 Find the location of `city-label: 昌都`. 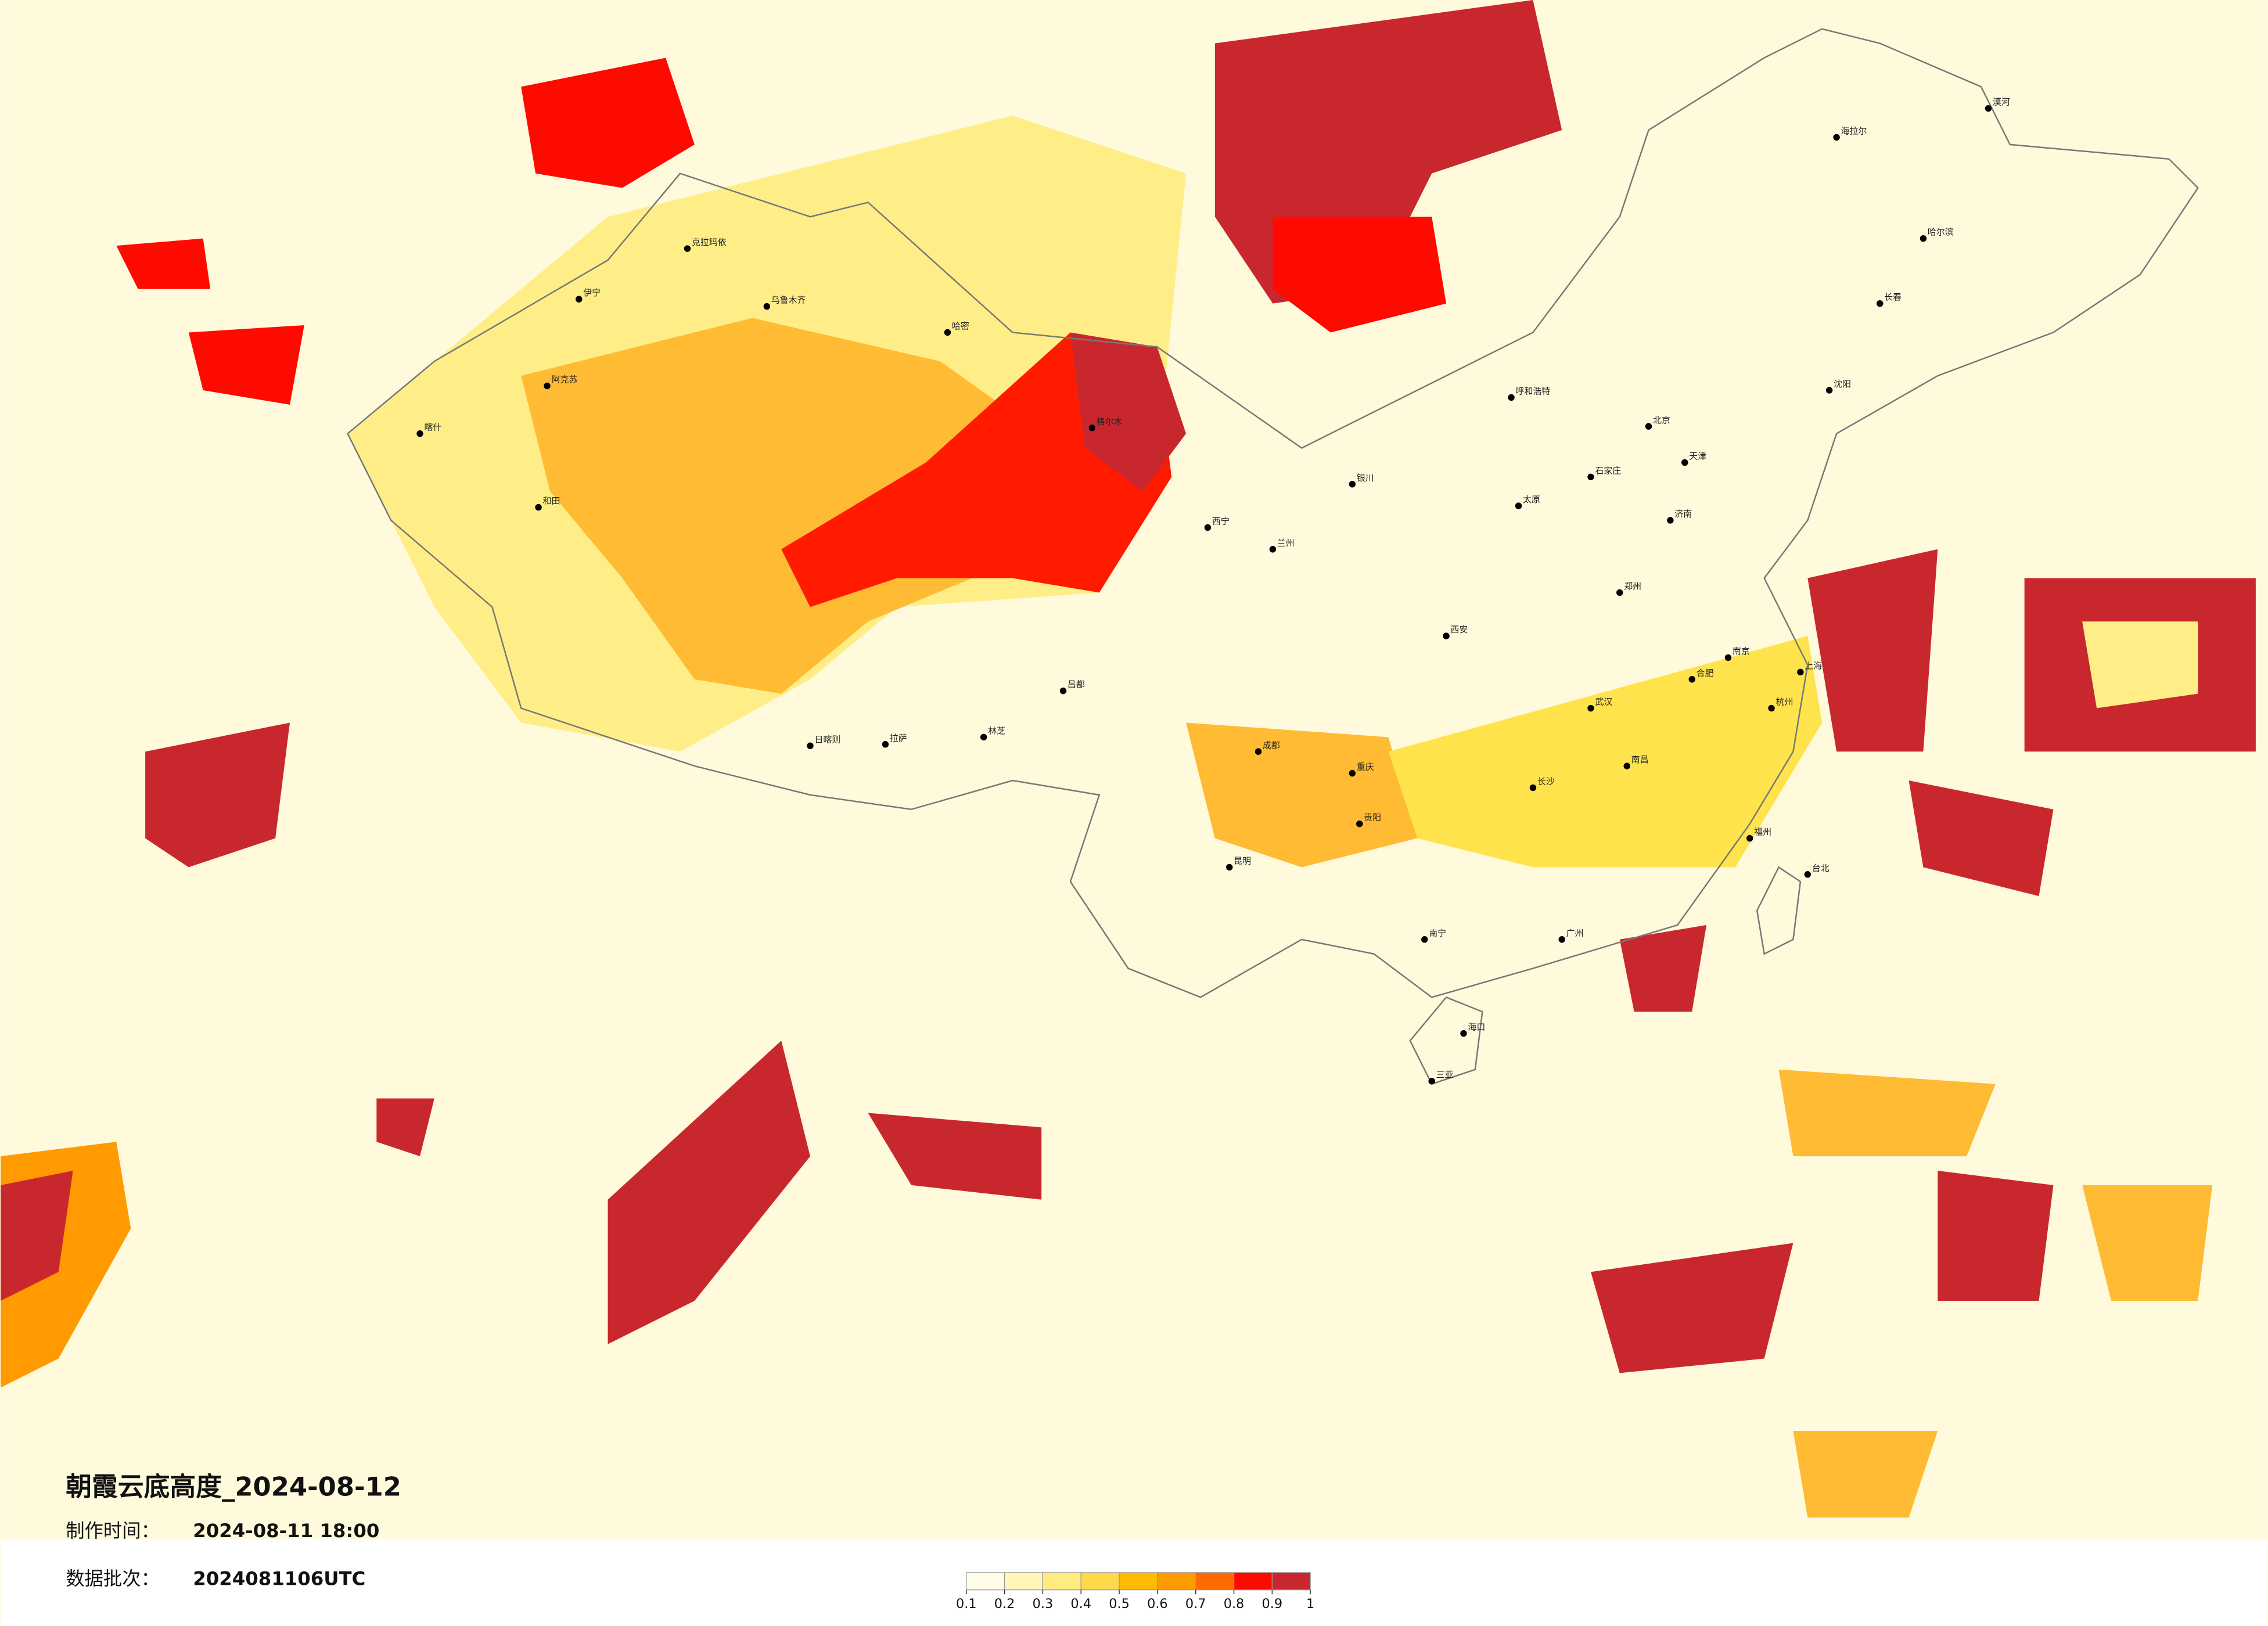

city-label: 昌都 is located at coordinates (1076, 684).